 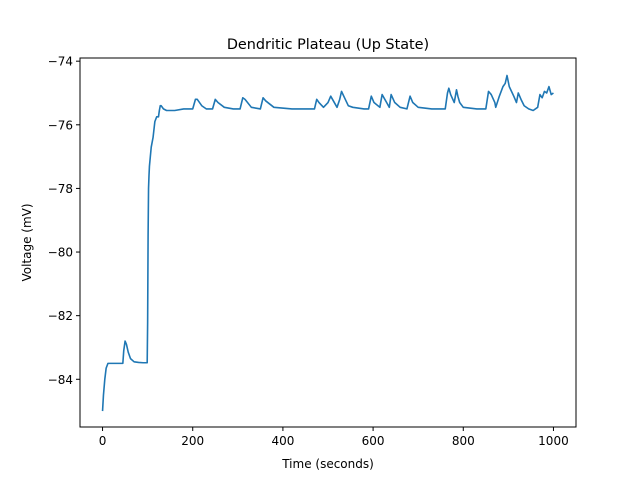 I want to click on y-tick-label: −82, so click(x=60, y=316).